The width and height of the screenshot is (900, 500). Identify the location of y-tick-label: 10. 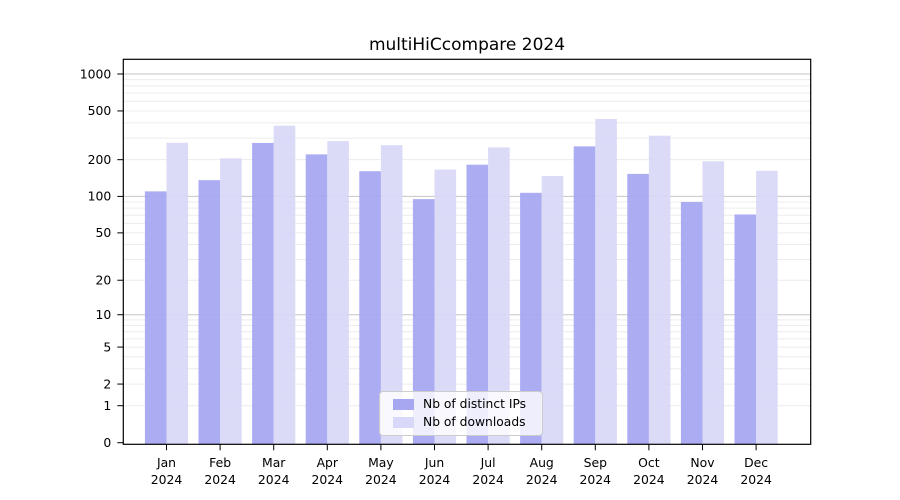
(104, 314).